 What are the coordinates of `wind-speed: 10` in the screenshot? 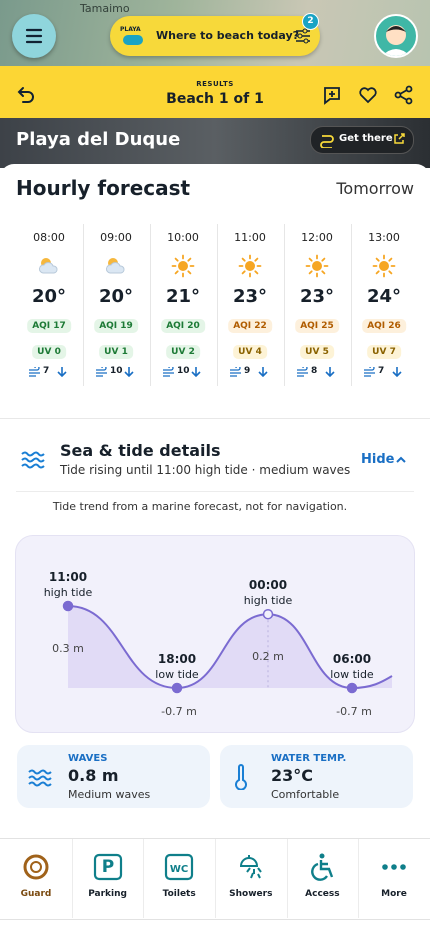 It's located at (183, 371).